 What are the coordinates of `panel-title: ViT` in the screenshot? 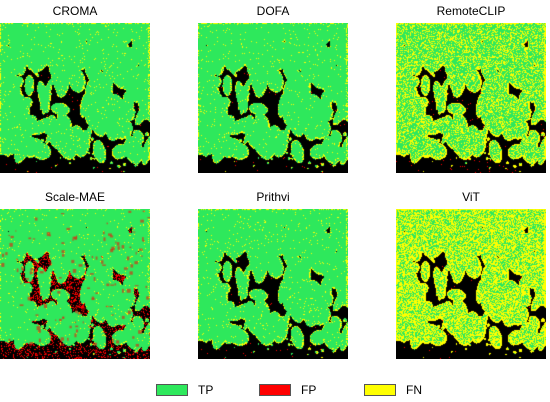 It's located at (471, 197).